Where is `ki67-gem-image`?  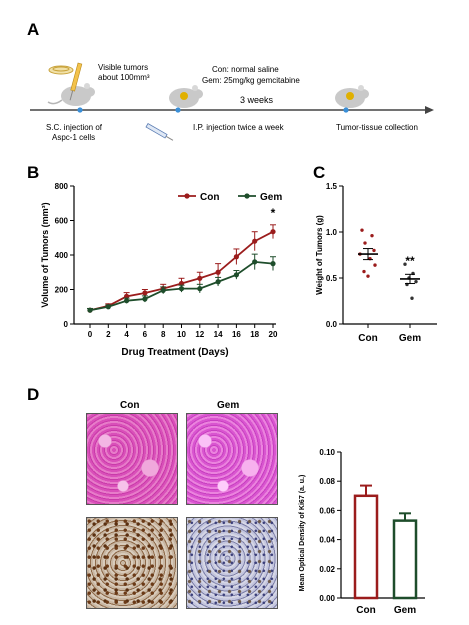 ki67-gem-image is located at coordinates (232, 563).